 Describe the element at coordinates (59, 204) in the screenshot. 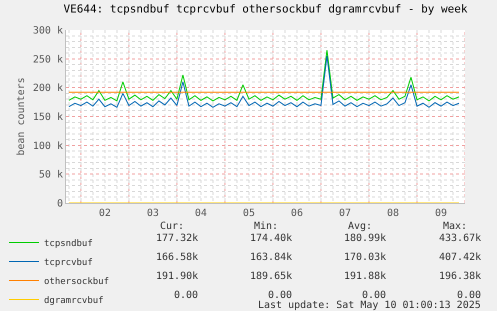

I see `y-tick-label: 0` at that location.